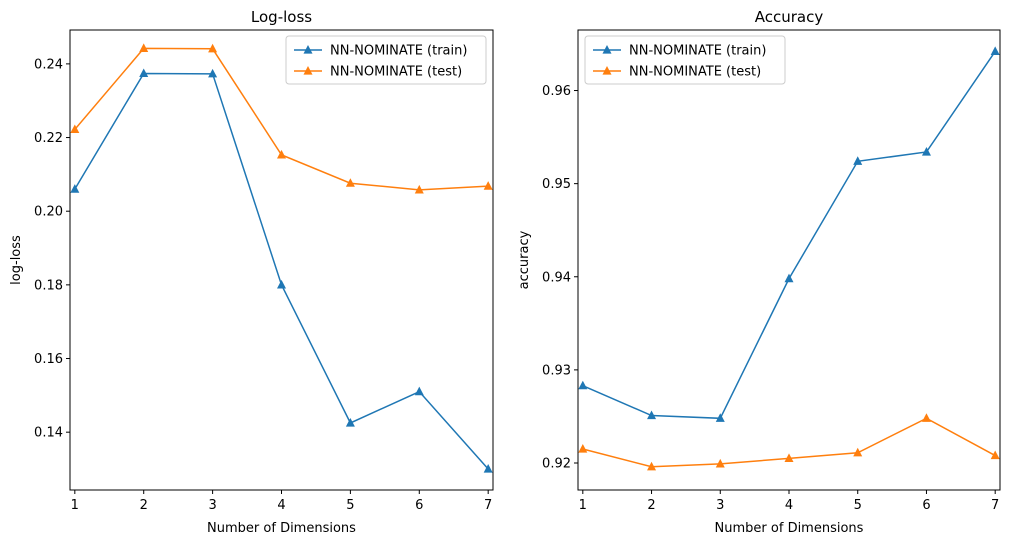  I want to click on y-tick-label: 0.96, so click(556, 91).